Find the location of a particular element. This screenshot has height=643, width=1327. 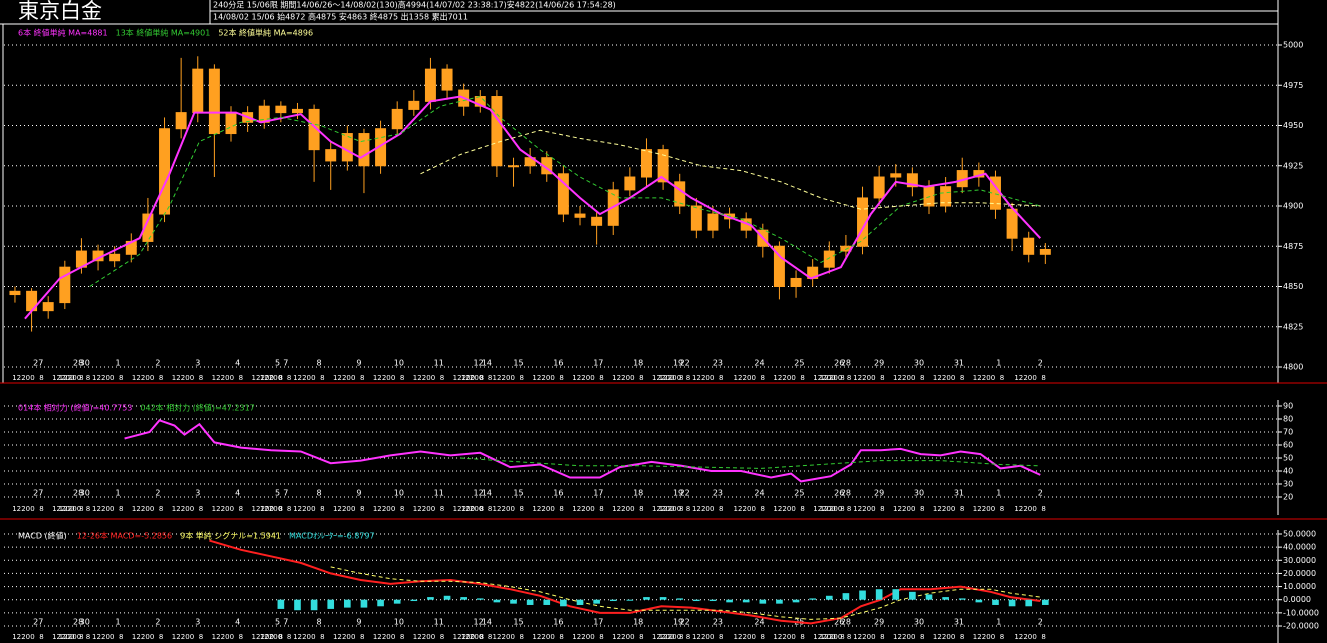

x-tick-label: 2 is located at coordinates (157, 363).